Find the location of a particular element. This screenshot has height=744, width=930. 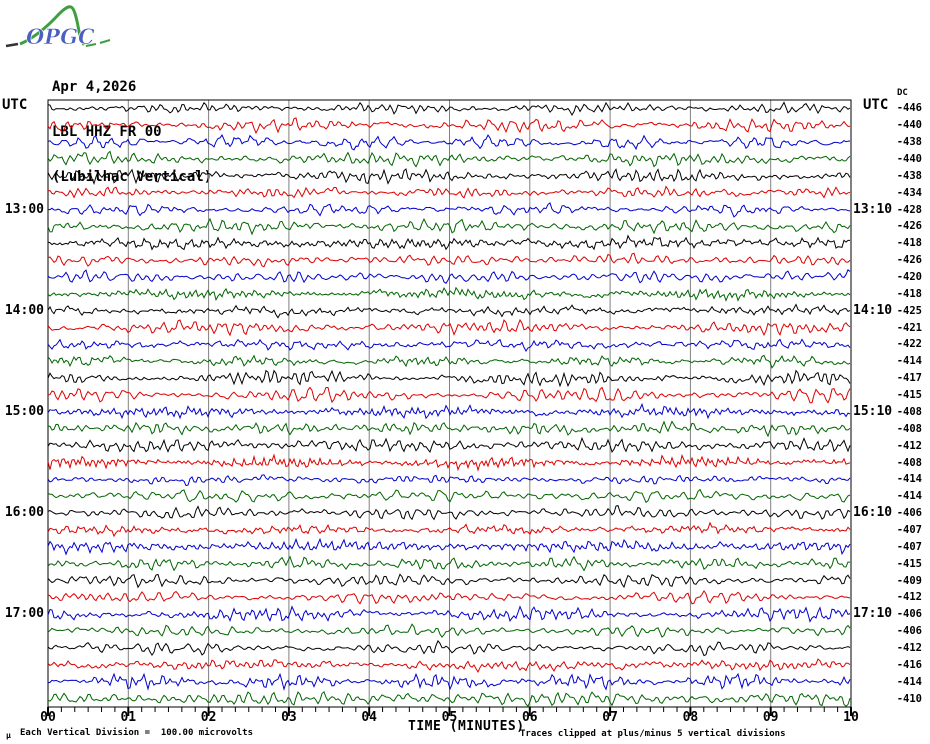

hour-label-left: 13:00 is located at coordinates (24, 209).